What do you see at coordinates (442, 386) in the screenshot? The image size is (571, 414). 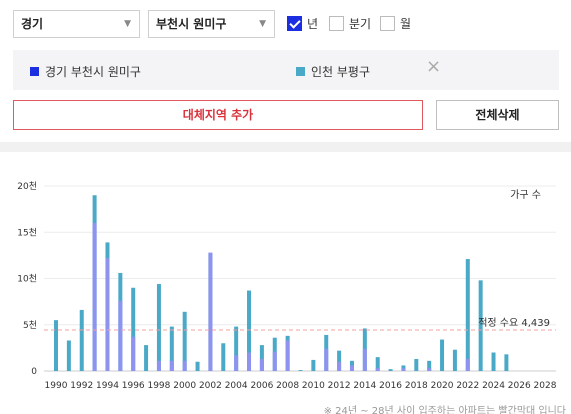 I see `x-tick-label: 2020` at bounding box center [442, 386].